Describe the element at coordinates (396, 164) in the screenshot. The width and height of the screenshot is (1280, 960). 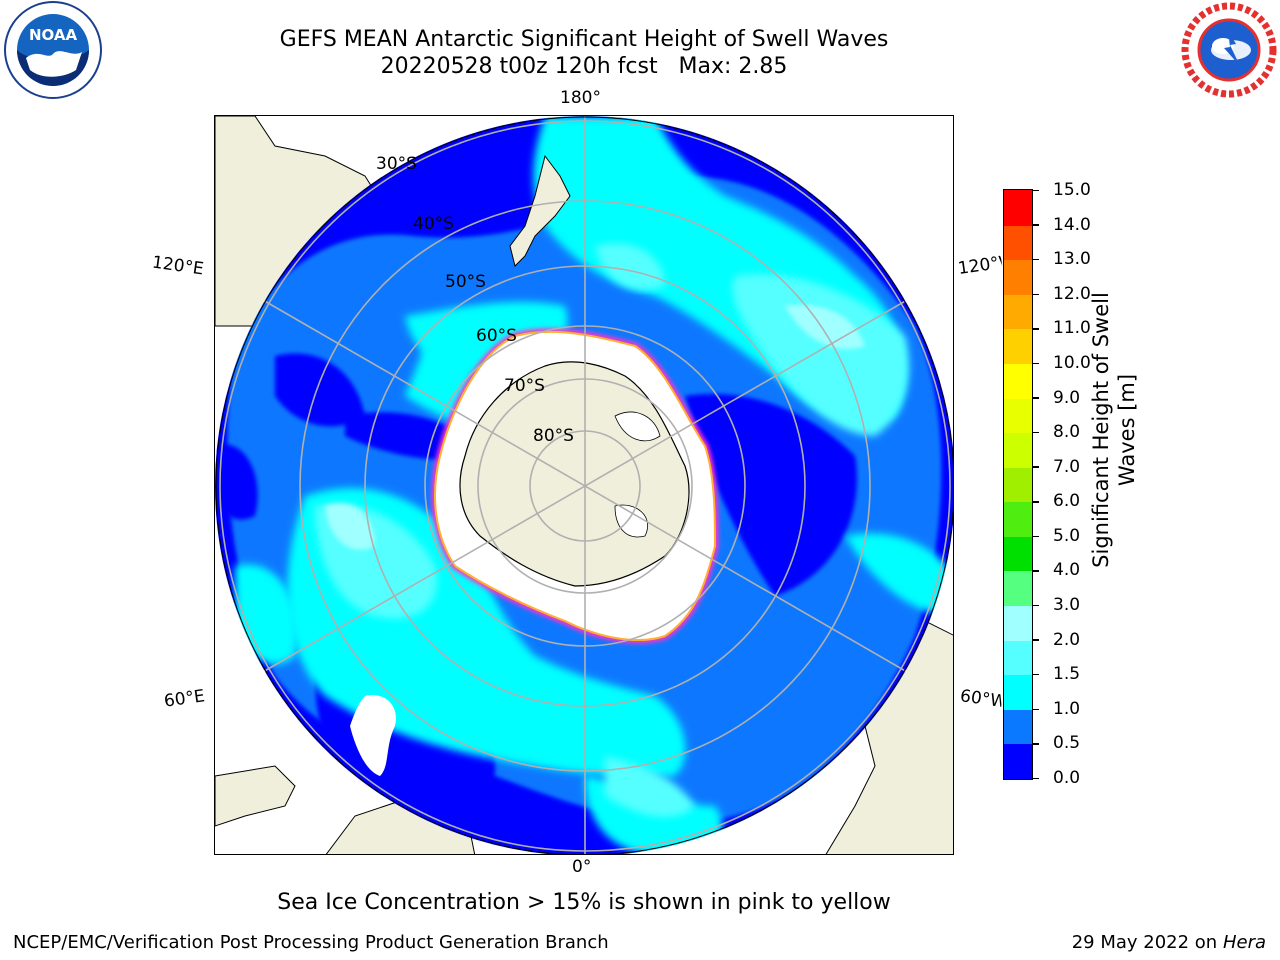
I see `latitude-label: 30°S` at that location.